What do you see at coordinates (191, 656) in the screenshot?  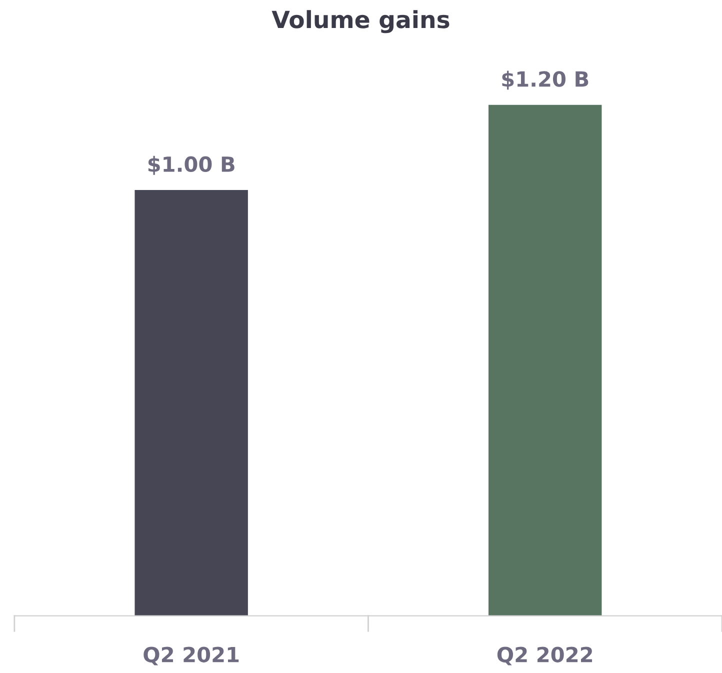 I see `x-tick-label: Q2 2021` at bounding box center [191, 656].